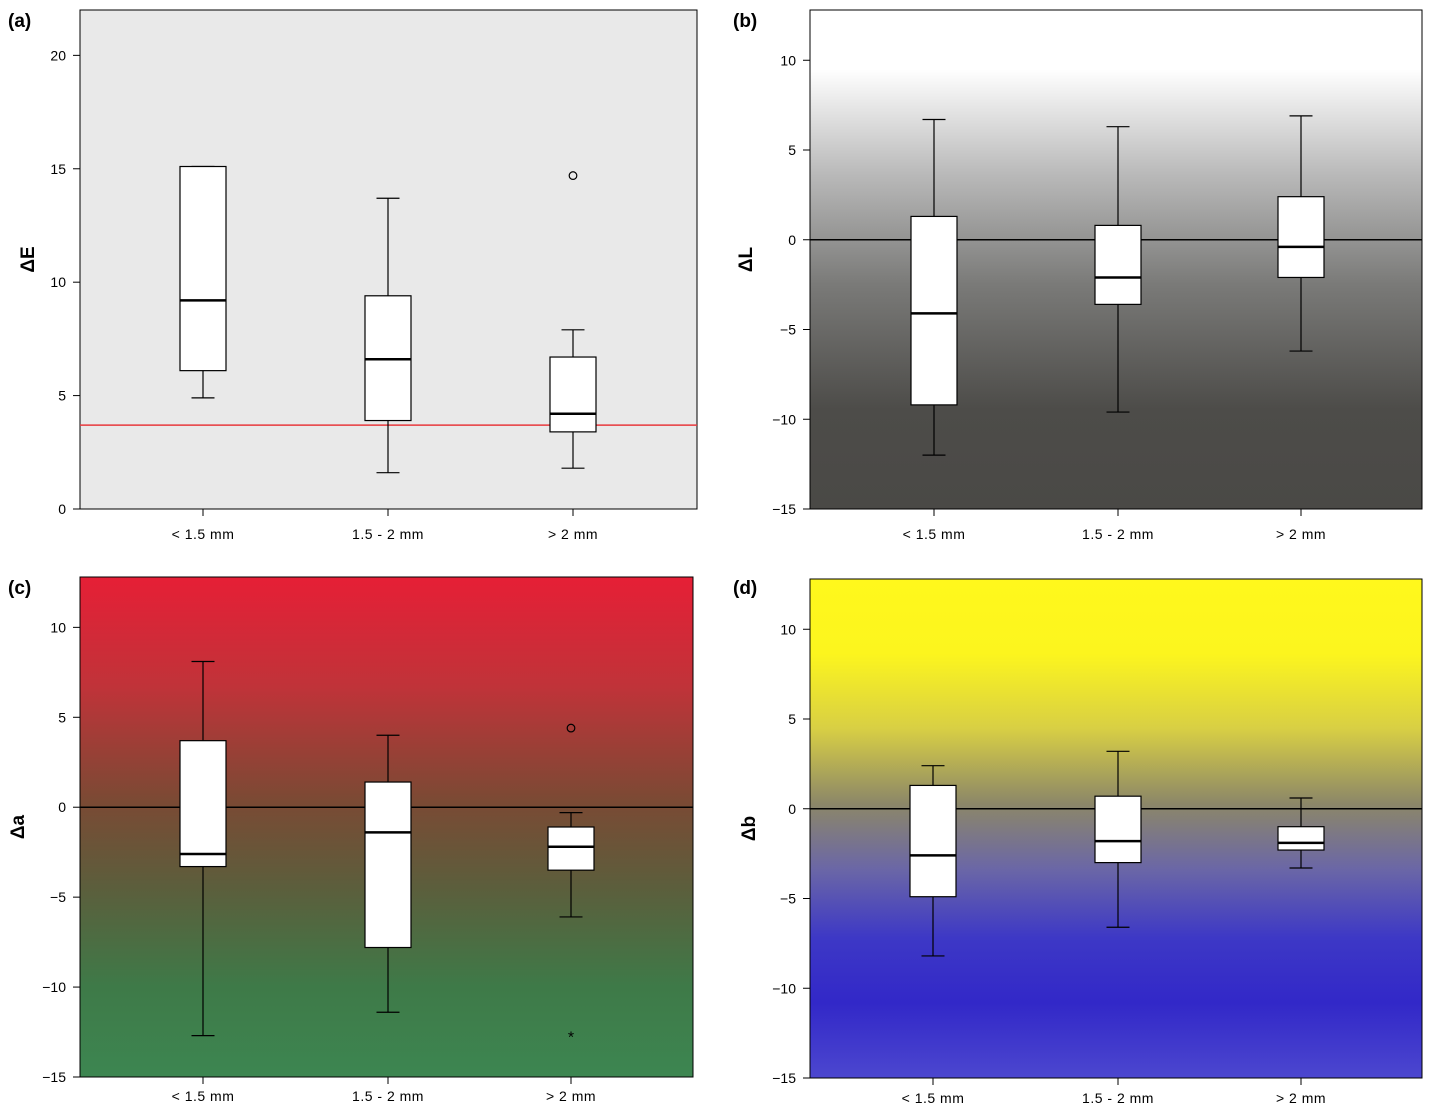  I want to click on y-axis-label-b: ΔL, so click(746, 259).